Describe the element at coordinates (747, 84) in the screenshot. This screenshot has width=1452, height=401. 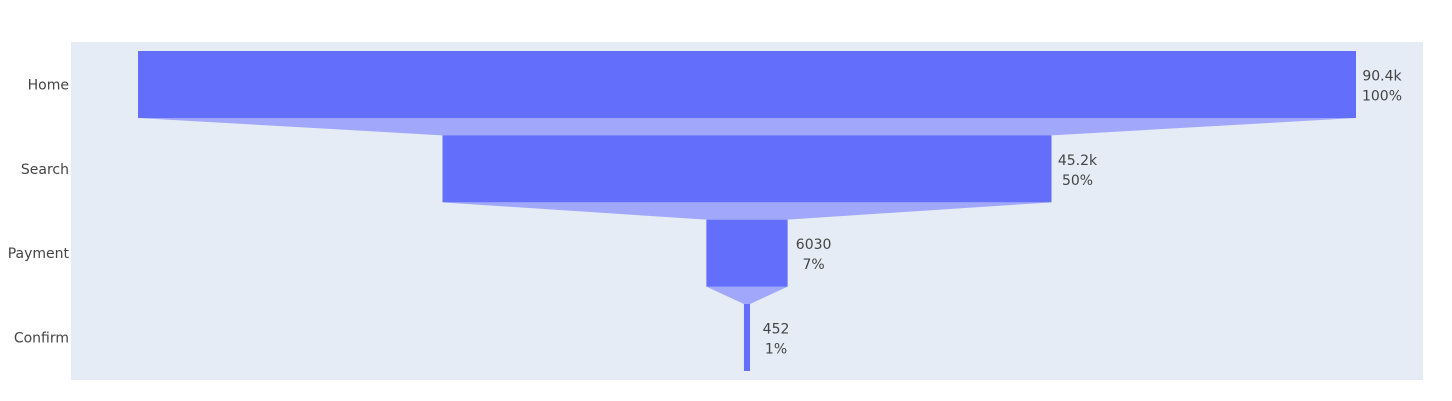
I see `funnel-bar-home` at that location.